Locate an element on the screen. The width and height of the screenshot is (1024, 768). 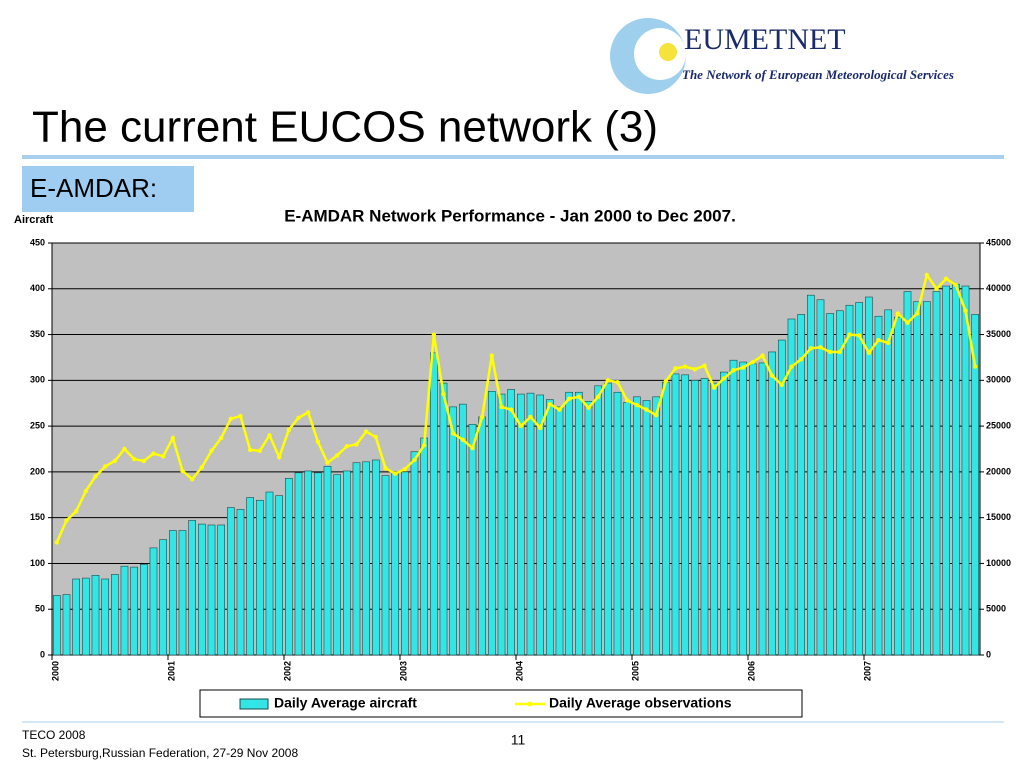
y2-tick-label: 5000 is located at coordinates (996, 609).